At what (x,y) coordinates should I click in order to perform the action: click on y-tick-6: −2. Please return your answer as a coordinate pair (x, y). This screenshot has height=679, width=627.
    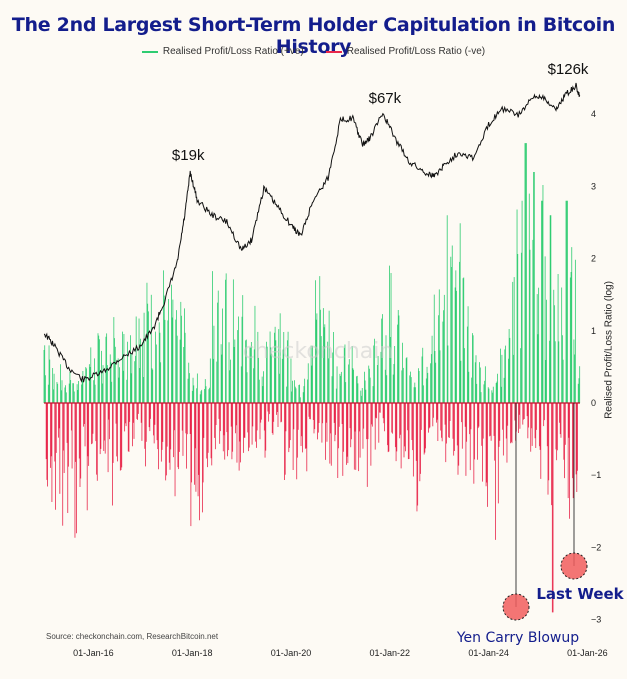
    Looking at the image, I should click on (596, 547).